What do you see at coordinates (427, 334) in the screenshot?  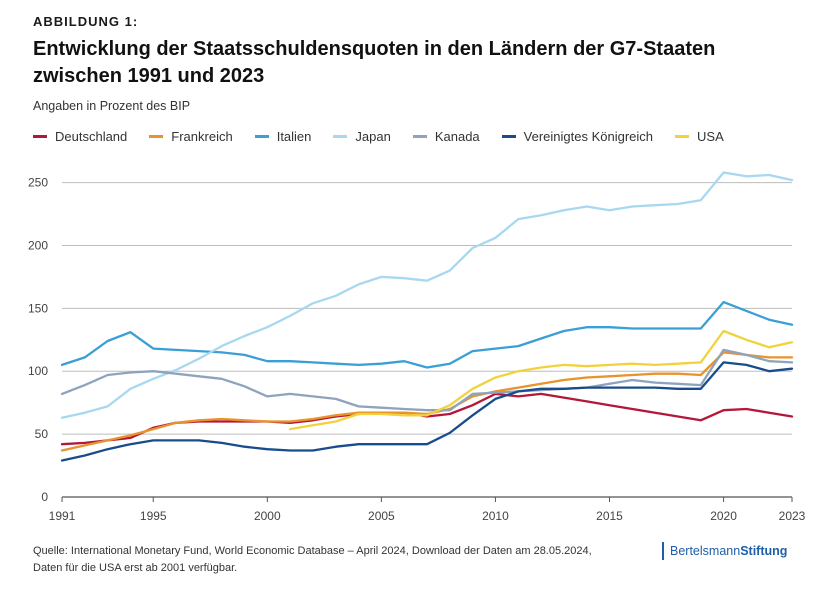 I see `series-line-italien` at bounding box center [427, 334].